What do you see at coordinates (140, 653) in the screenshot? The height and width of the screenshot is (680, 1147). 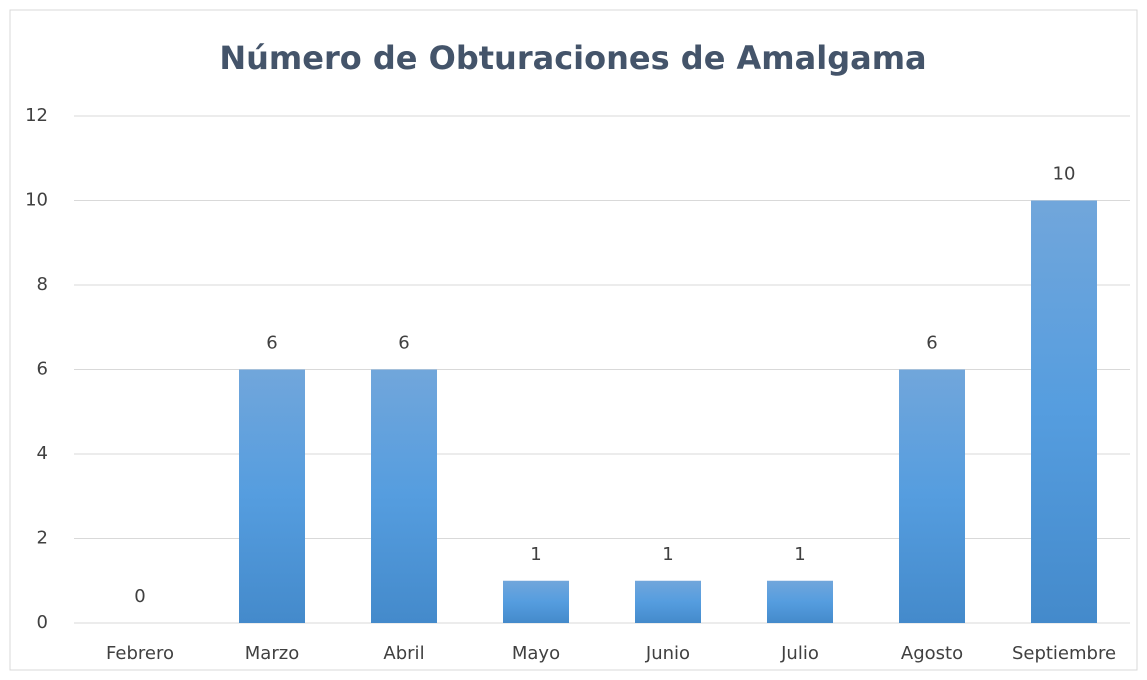 I see `x-tick-label: Febrero` at bounding box center [140, 653].